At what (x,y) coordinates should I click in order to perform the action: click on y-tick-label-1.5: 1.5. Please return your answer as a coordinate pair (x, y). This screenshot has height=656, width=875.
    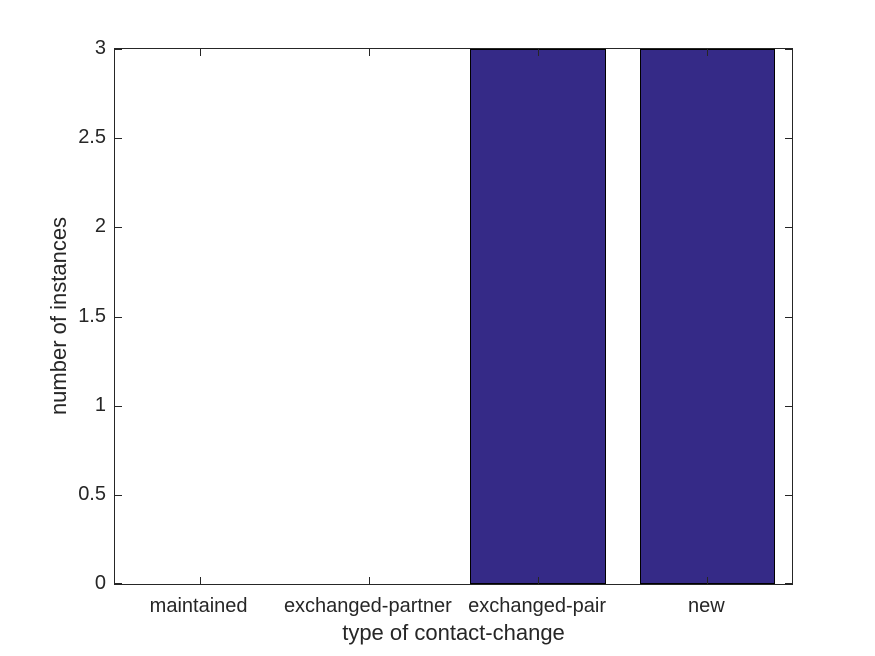
    Looking at the image, I should click on (92, 315).